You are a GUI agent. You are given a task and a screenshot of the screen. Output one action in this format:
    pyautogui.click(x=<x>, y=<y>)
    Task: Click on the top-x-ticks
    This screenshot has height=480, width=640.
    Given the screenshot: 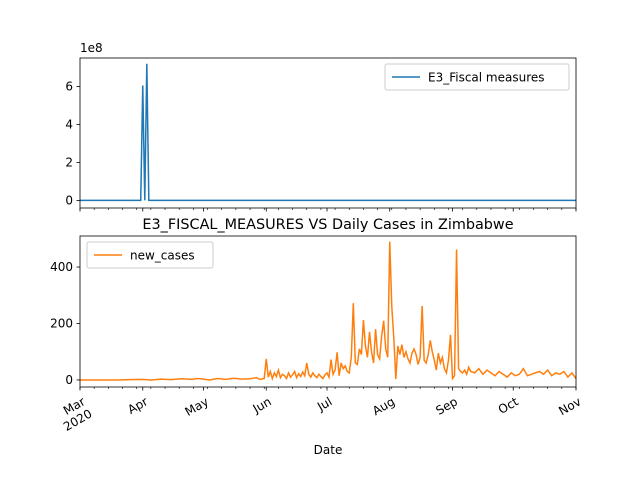 What is the action you would take?
    pyautogui.click(x=328, y=210)
    